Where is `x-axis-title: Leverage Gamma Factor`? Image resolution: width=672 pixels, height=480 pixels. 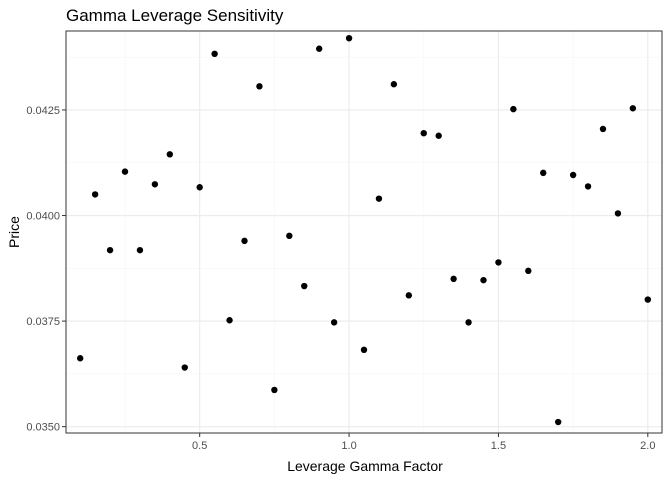
x-axis-title: Leverage Gamma Factor is located at coordinates (365, 466).